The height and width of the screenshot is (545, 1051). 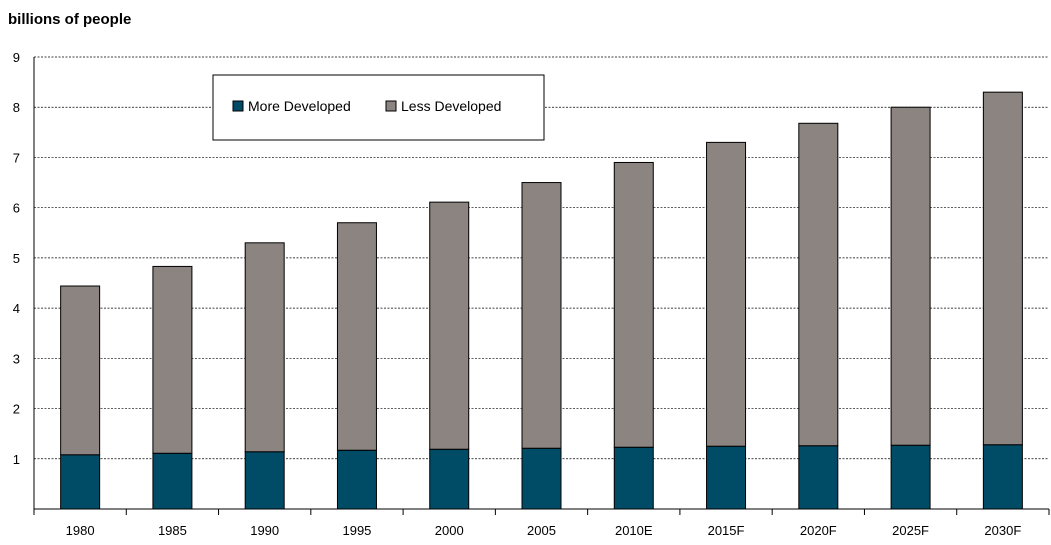 What do you see at coordinates (356, 336) in the screenshot?
I see `bar-less-developed-1995` at bounding box center [356, 336].